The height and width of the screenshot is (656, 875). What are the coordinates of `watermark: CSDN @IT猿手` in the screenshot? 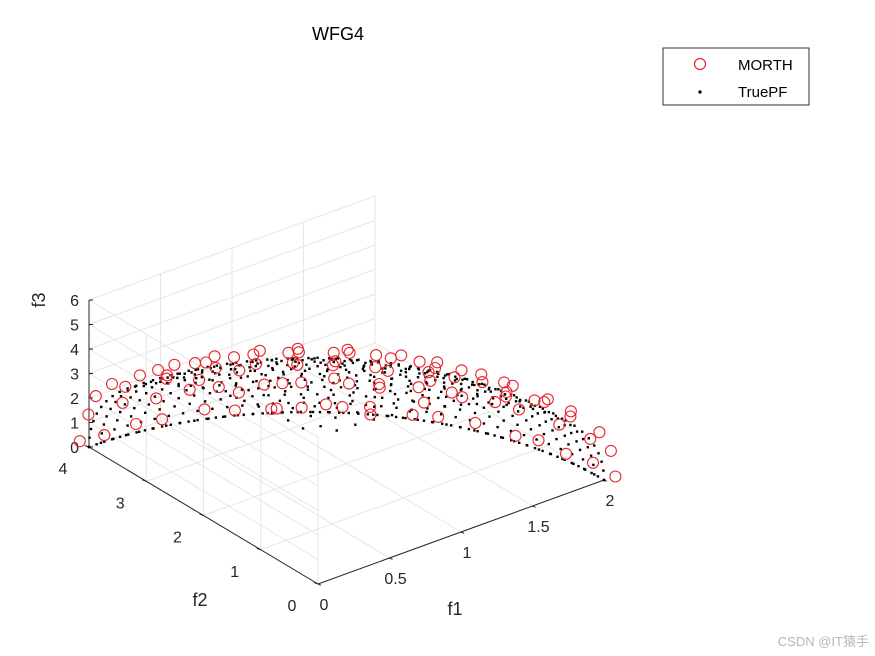 It's located at (823, 641).